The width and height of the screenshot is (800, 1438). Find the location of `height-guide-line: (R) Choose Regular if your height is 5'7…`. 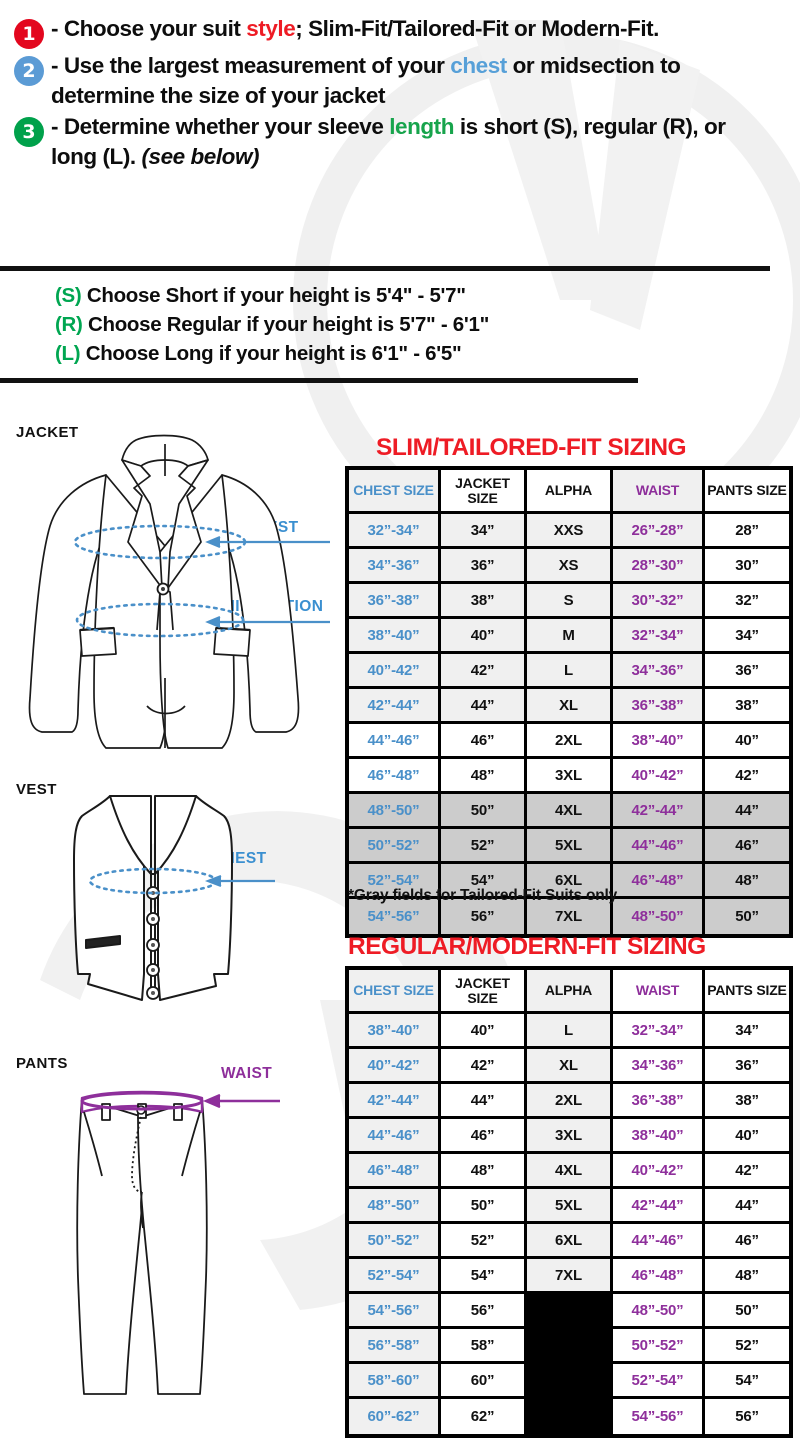

height-guide-line: (R) Choose Regular if your height is 5'7… is located at coordinates (272, 324).